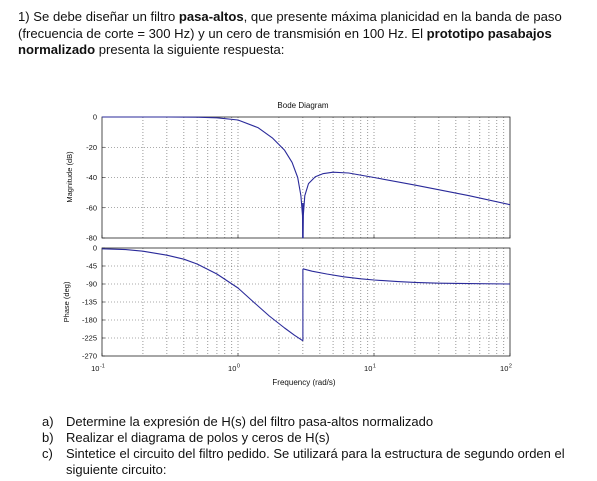 This screenshot has width=597, height=481. Describe the element at coordinates (91, 284) in the screenshot. I see `y-tick-label: -90` at that location.